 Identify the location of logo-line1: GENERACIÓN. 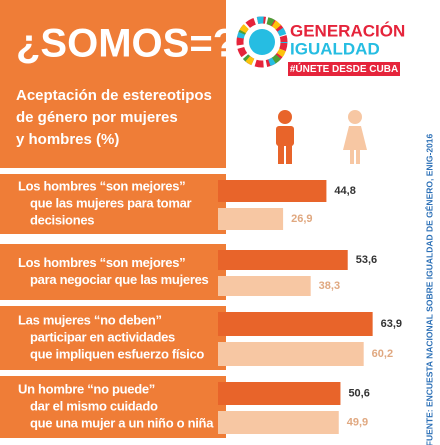
(347, 30).